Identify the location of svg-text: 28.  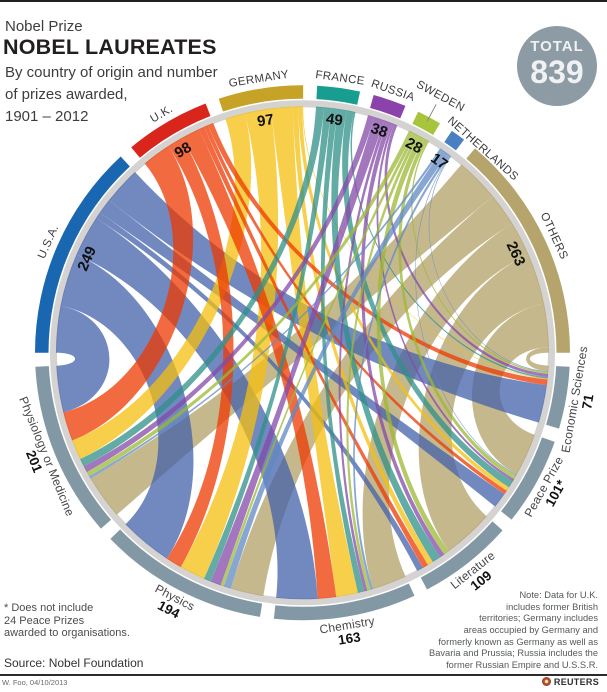
(413, 145).